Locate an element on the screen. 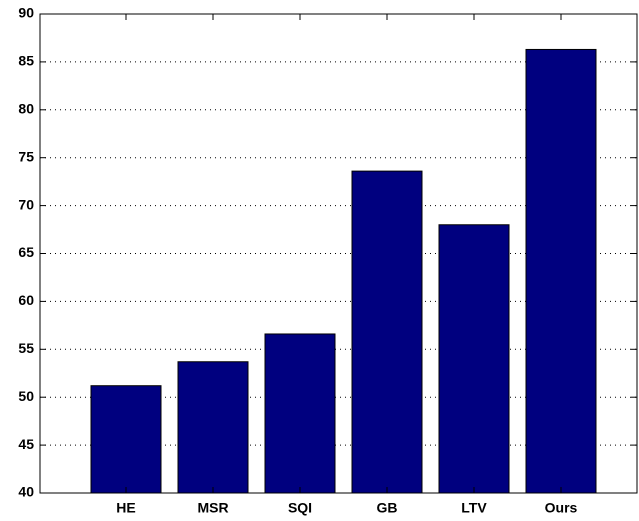 Image resolution: width=639 pixels, height=521 pixels. y-tick-label: 70 is located at coordinates (26, 204).